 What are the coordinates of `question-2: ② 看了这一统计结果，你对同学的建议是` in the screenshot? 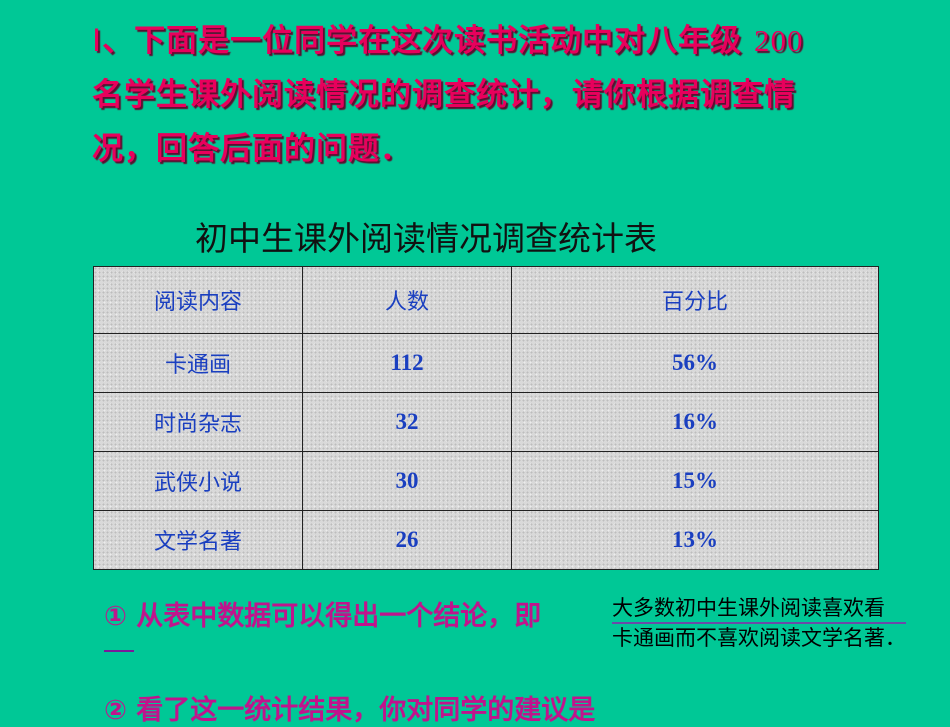 It's located at (350, 710).